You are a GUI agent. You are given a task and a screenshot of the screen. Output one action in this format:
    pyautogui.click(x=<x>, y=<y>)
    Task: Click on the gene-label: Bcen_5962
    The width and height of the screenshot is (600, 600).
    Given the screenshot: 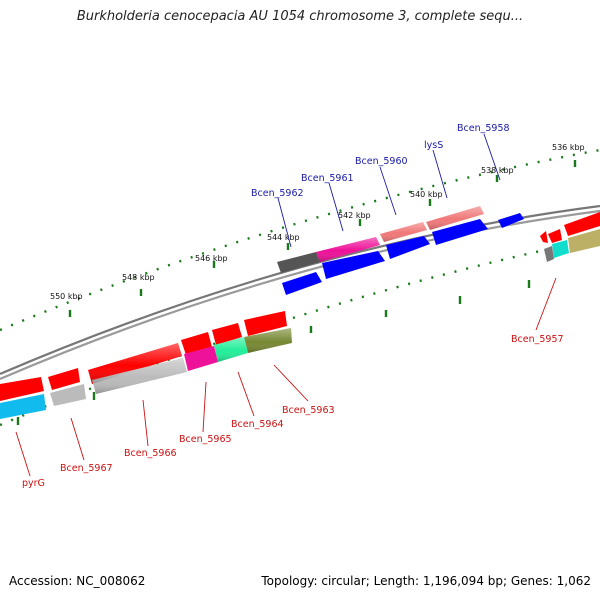 What is the action you would take?
    pyautogui.click(x=277, y=193)
    